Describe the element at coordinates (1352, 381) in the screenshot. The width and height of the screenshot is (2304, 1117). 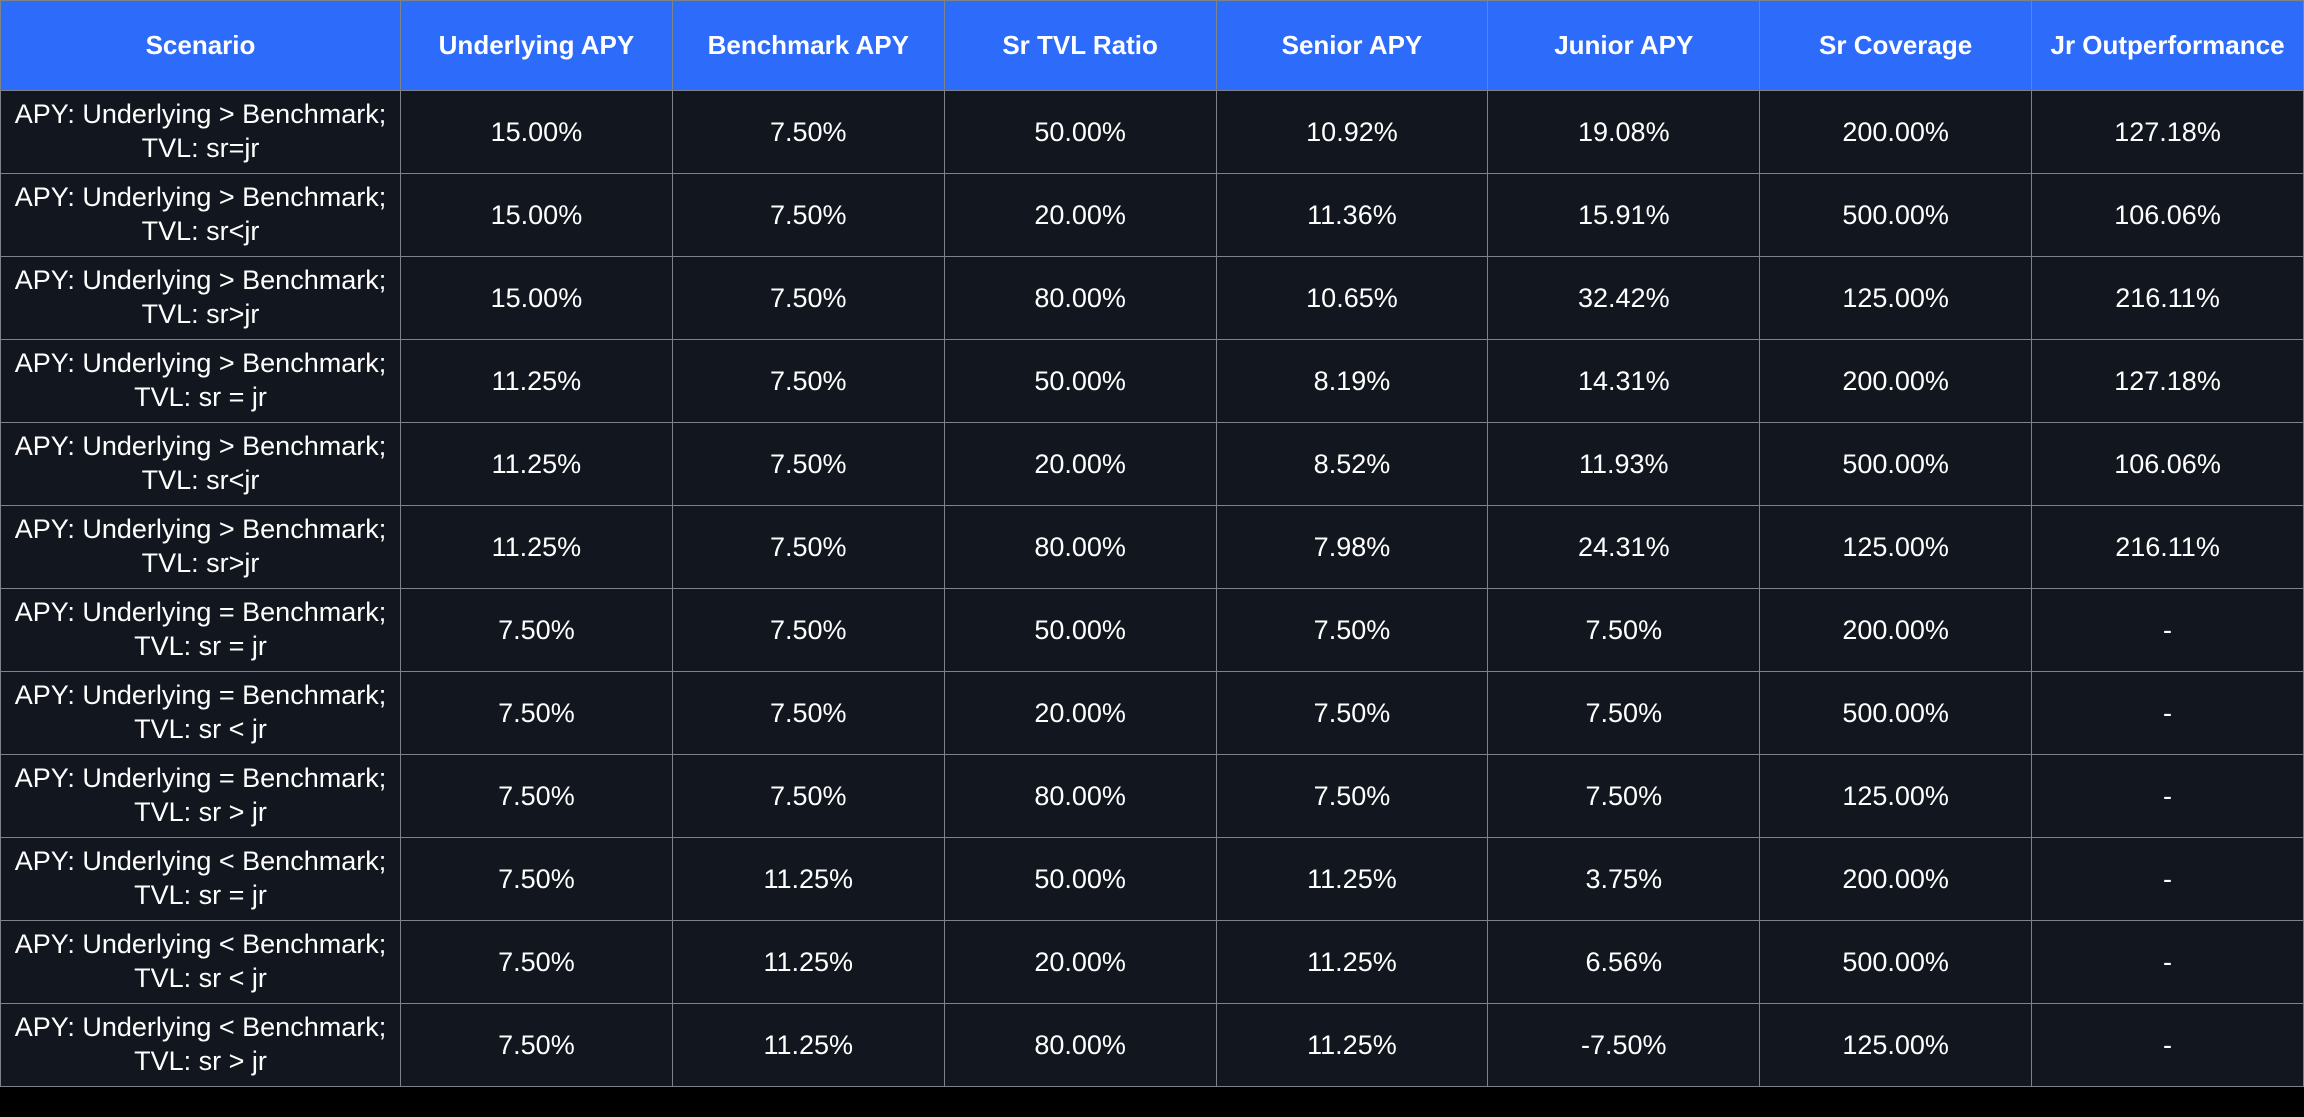
I see `value-cell: 8.19%` at that location.